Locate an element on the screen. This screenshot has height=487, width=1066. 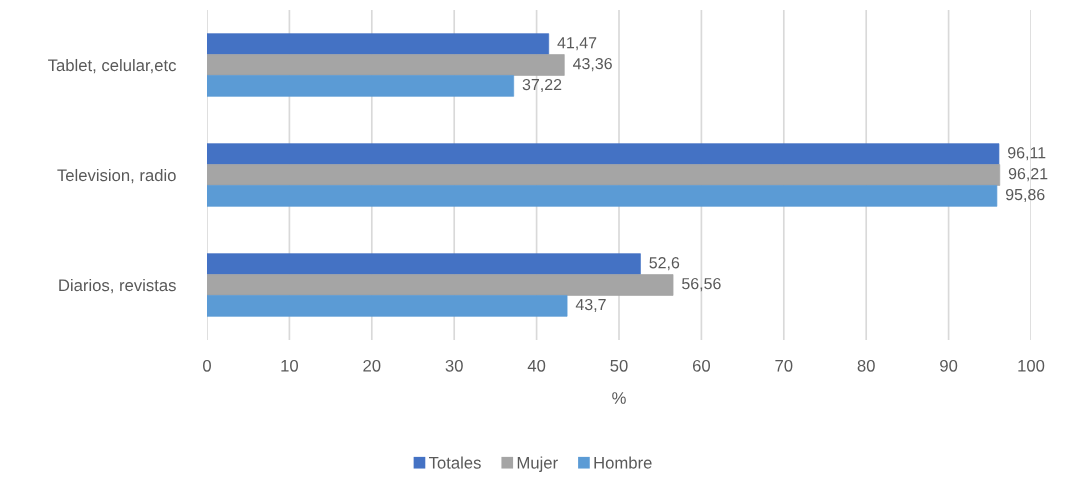
data-label: 43,36 is located at coordinates (592, 64).